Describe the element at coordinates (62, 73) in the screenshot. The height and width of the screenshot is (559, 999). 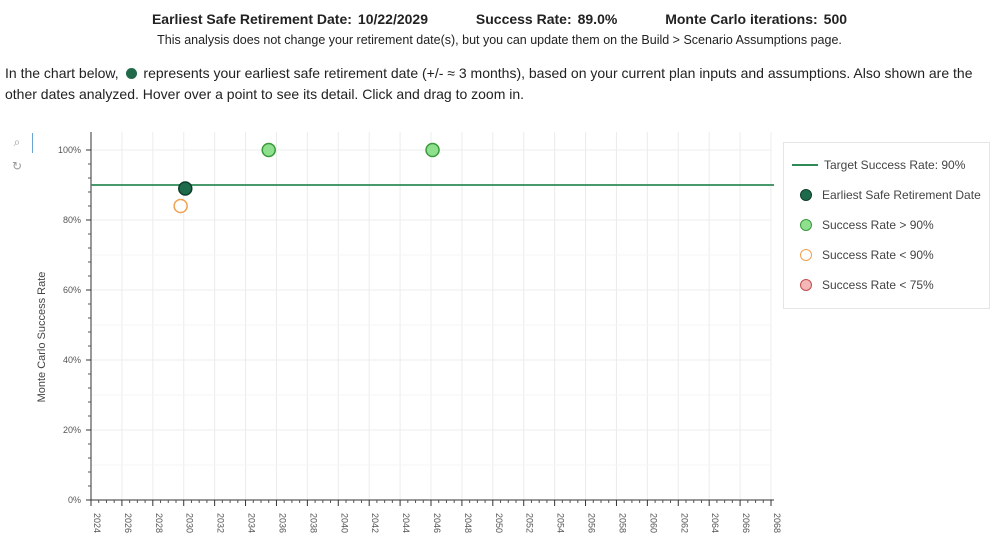
I see `intro-text-before: In the chart below,` at that location.